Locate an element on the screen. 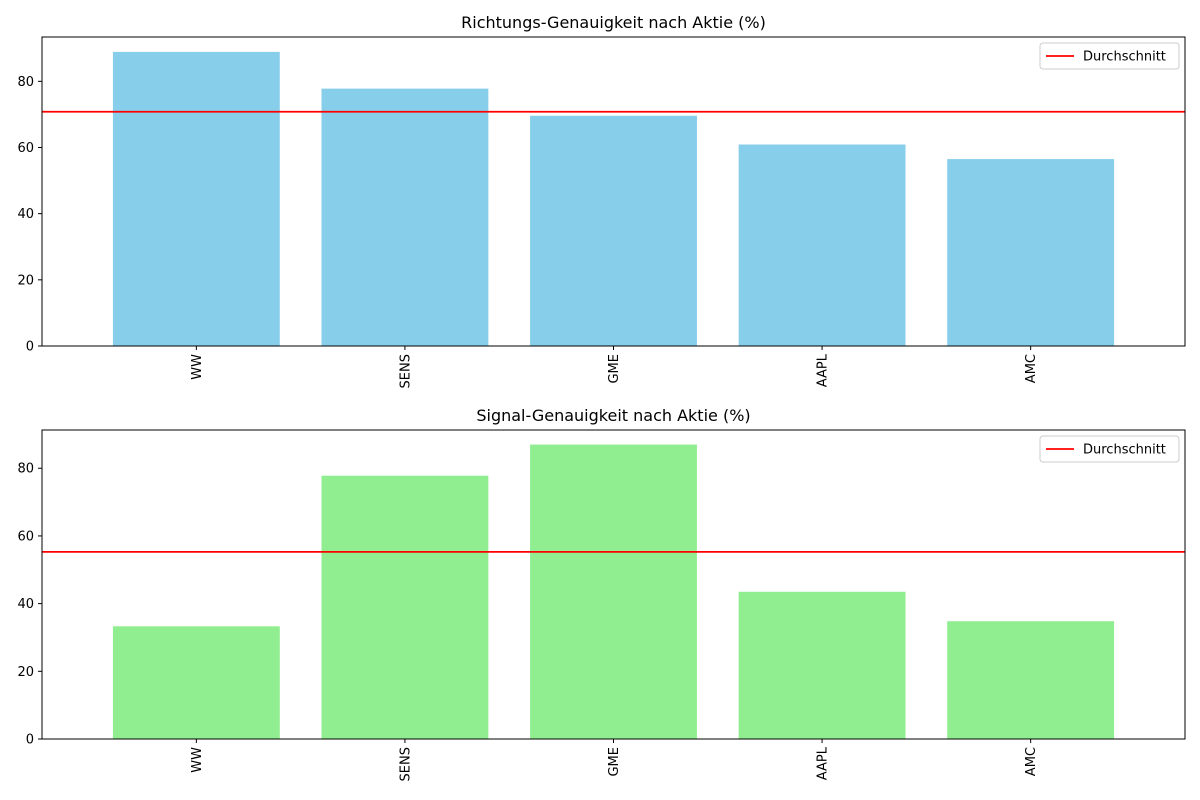 Image resolution: width=1200 pixels, height=800 pixels. chart2-legend: Durchschnitt is located at coordinates (1109, 449).